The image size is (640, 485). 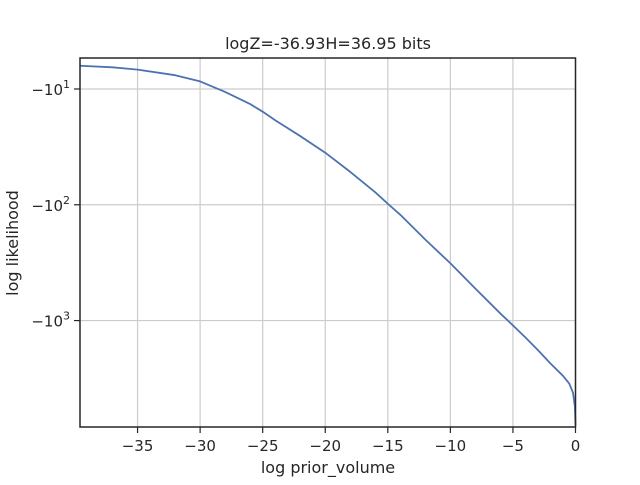 I want to click on y-tick-label: −103, so click(x=50, y=320).